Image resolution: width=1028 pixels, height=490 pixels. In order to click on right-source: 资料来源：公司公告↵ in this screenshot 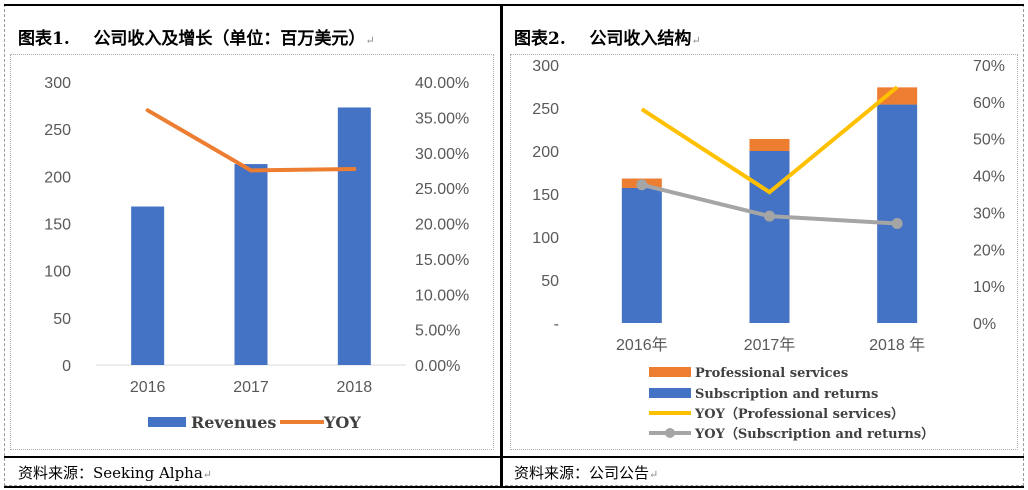, I will do `click(586, 472)`.